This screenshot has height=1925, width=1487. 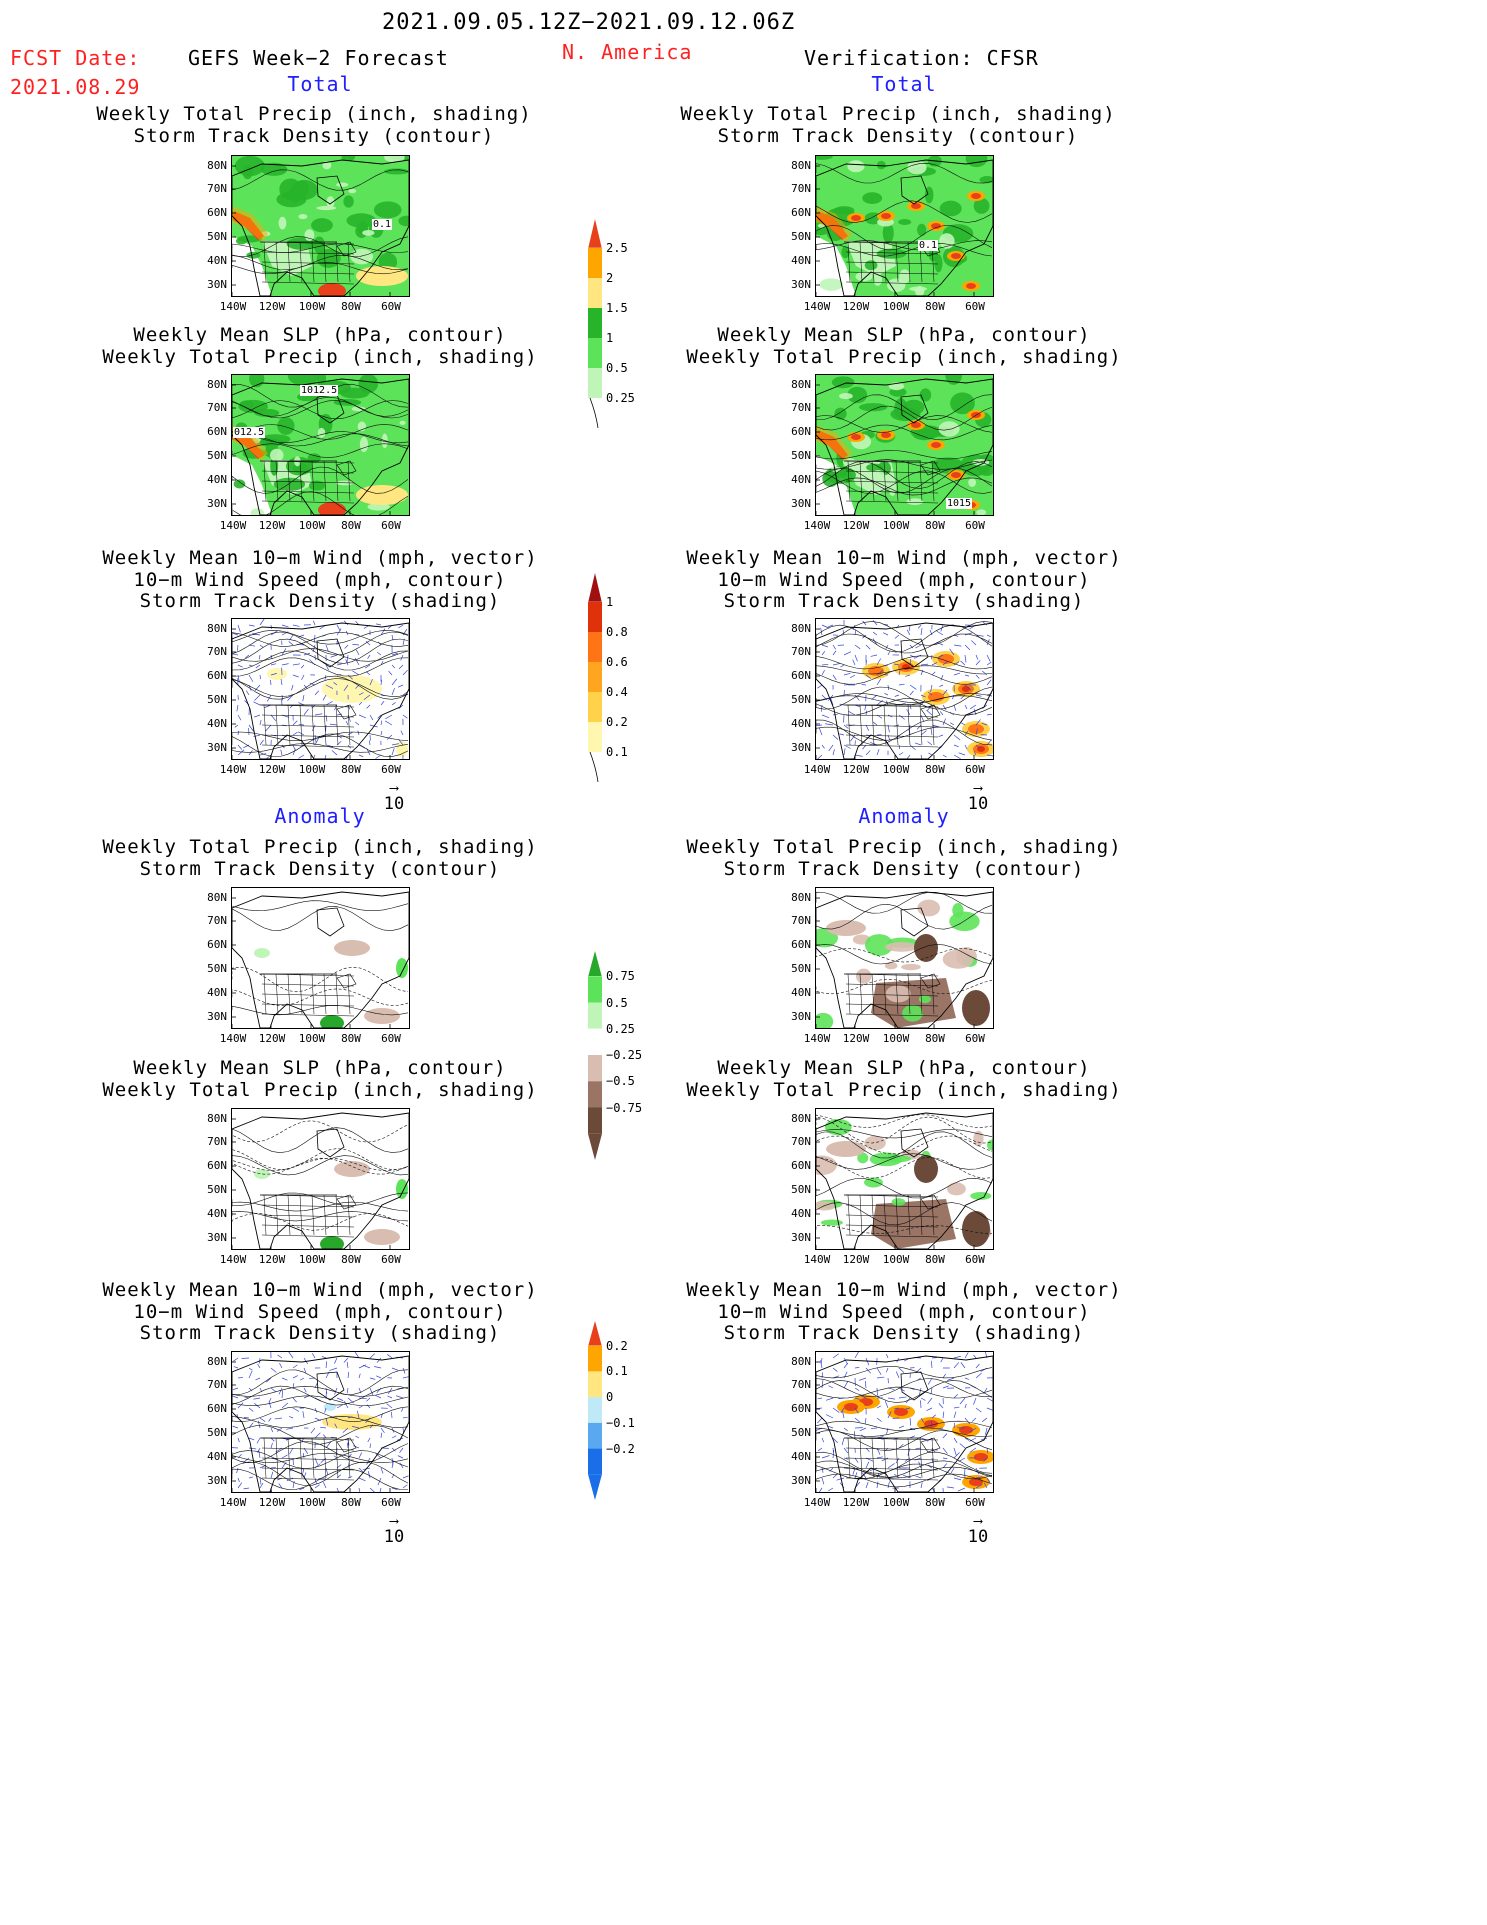 I want to click on colorbar-tick-label: −0.5, so click(x=620, y=1081).